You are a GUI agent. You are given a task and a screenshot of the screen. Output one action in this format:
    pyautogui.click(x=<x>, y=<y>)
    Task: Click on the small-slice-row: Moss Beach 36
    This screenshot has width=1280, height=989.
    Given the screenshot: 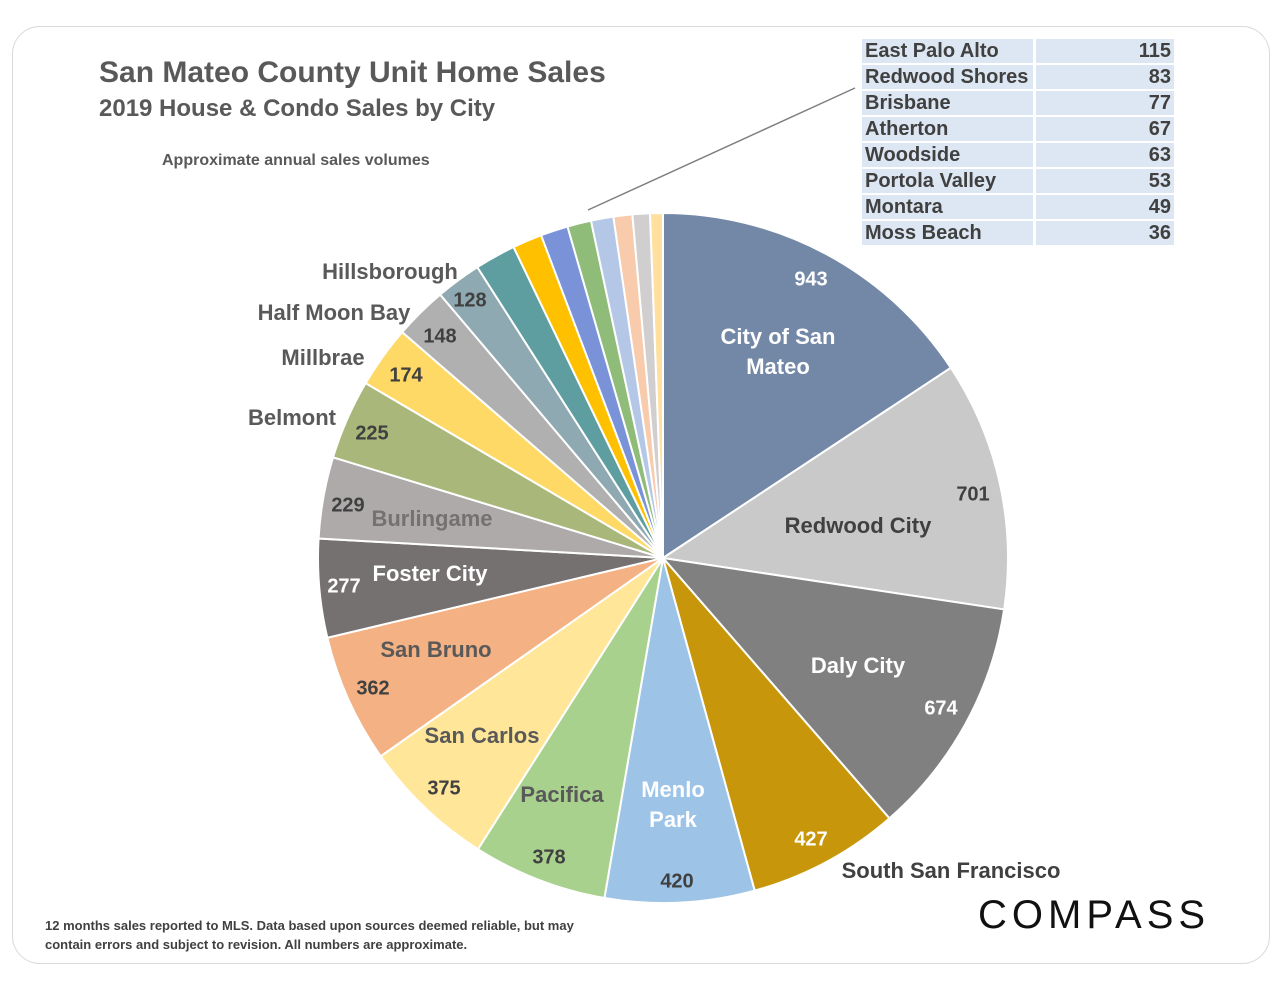 What is the action you would take?
    pyautogui.click(x=1018, y=233)
    